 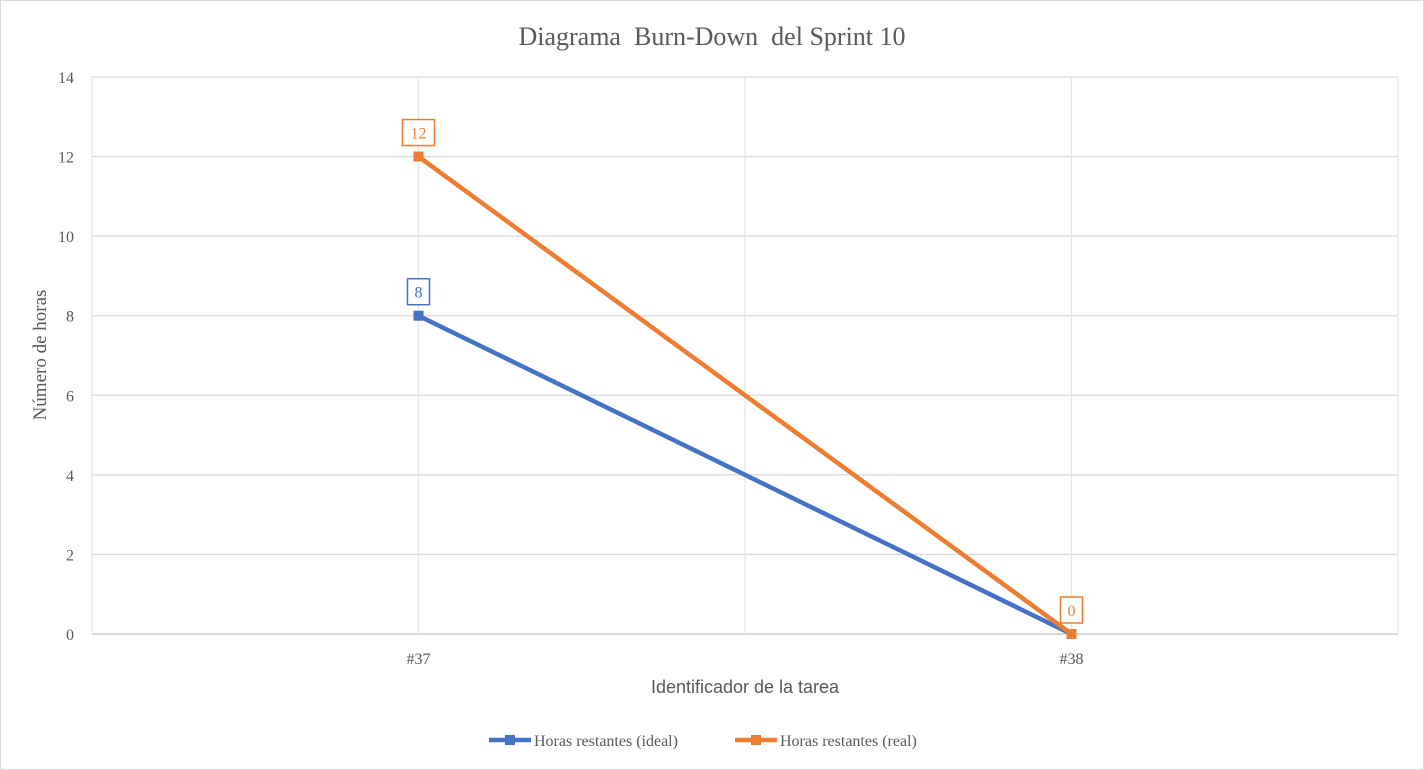 What do you see at coordinates (66, 158) in the screenshot?
I see `y-tick-label: 12` at bounding box center [66, 158].